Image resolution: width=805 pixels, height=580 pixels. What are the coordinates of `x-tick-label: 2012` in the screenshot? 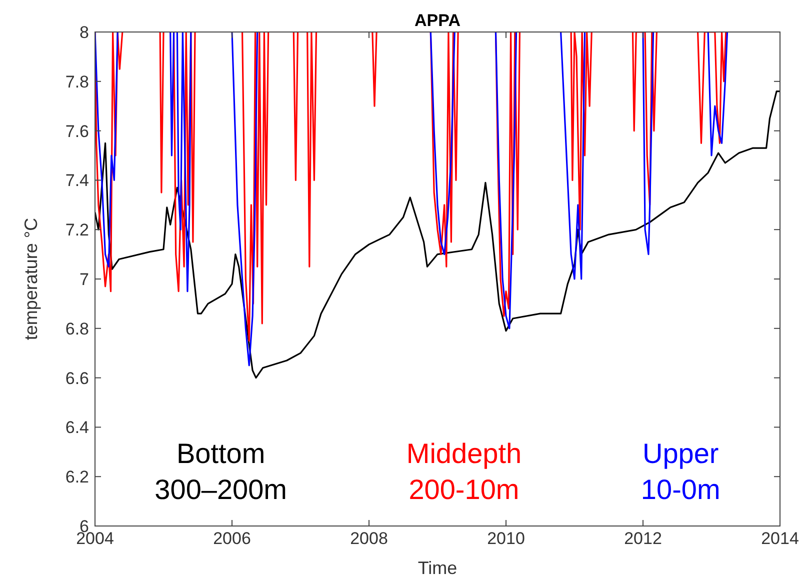 It's located at (643, 538).